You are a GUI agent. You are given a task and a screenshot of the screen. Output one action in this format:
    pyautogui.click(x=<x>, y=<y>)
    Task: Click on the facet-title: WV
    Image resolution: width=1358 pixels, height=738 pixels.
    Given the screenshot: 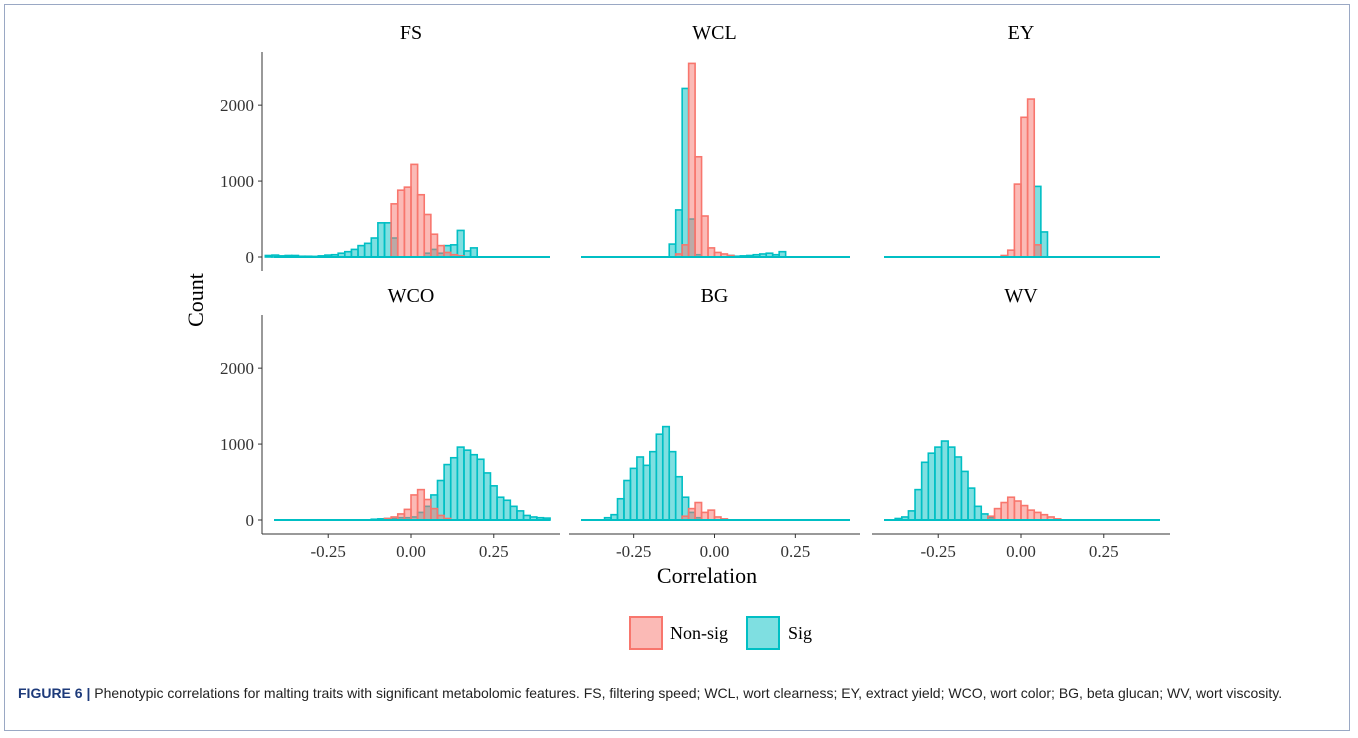 What is the action you would take?
    pyautogui.click(x=1021, y=296)
    